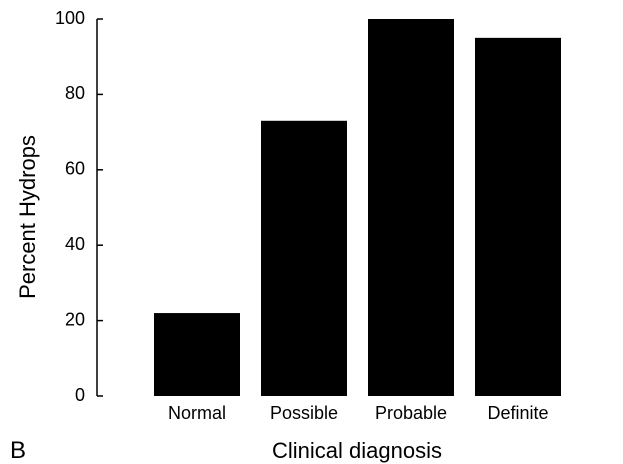 This screenshot has width=623, height=464. Describe the element at coordinates (75, 319) in the screenshot. I see `y-tick-label: 20` at that location.